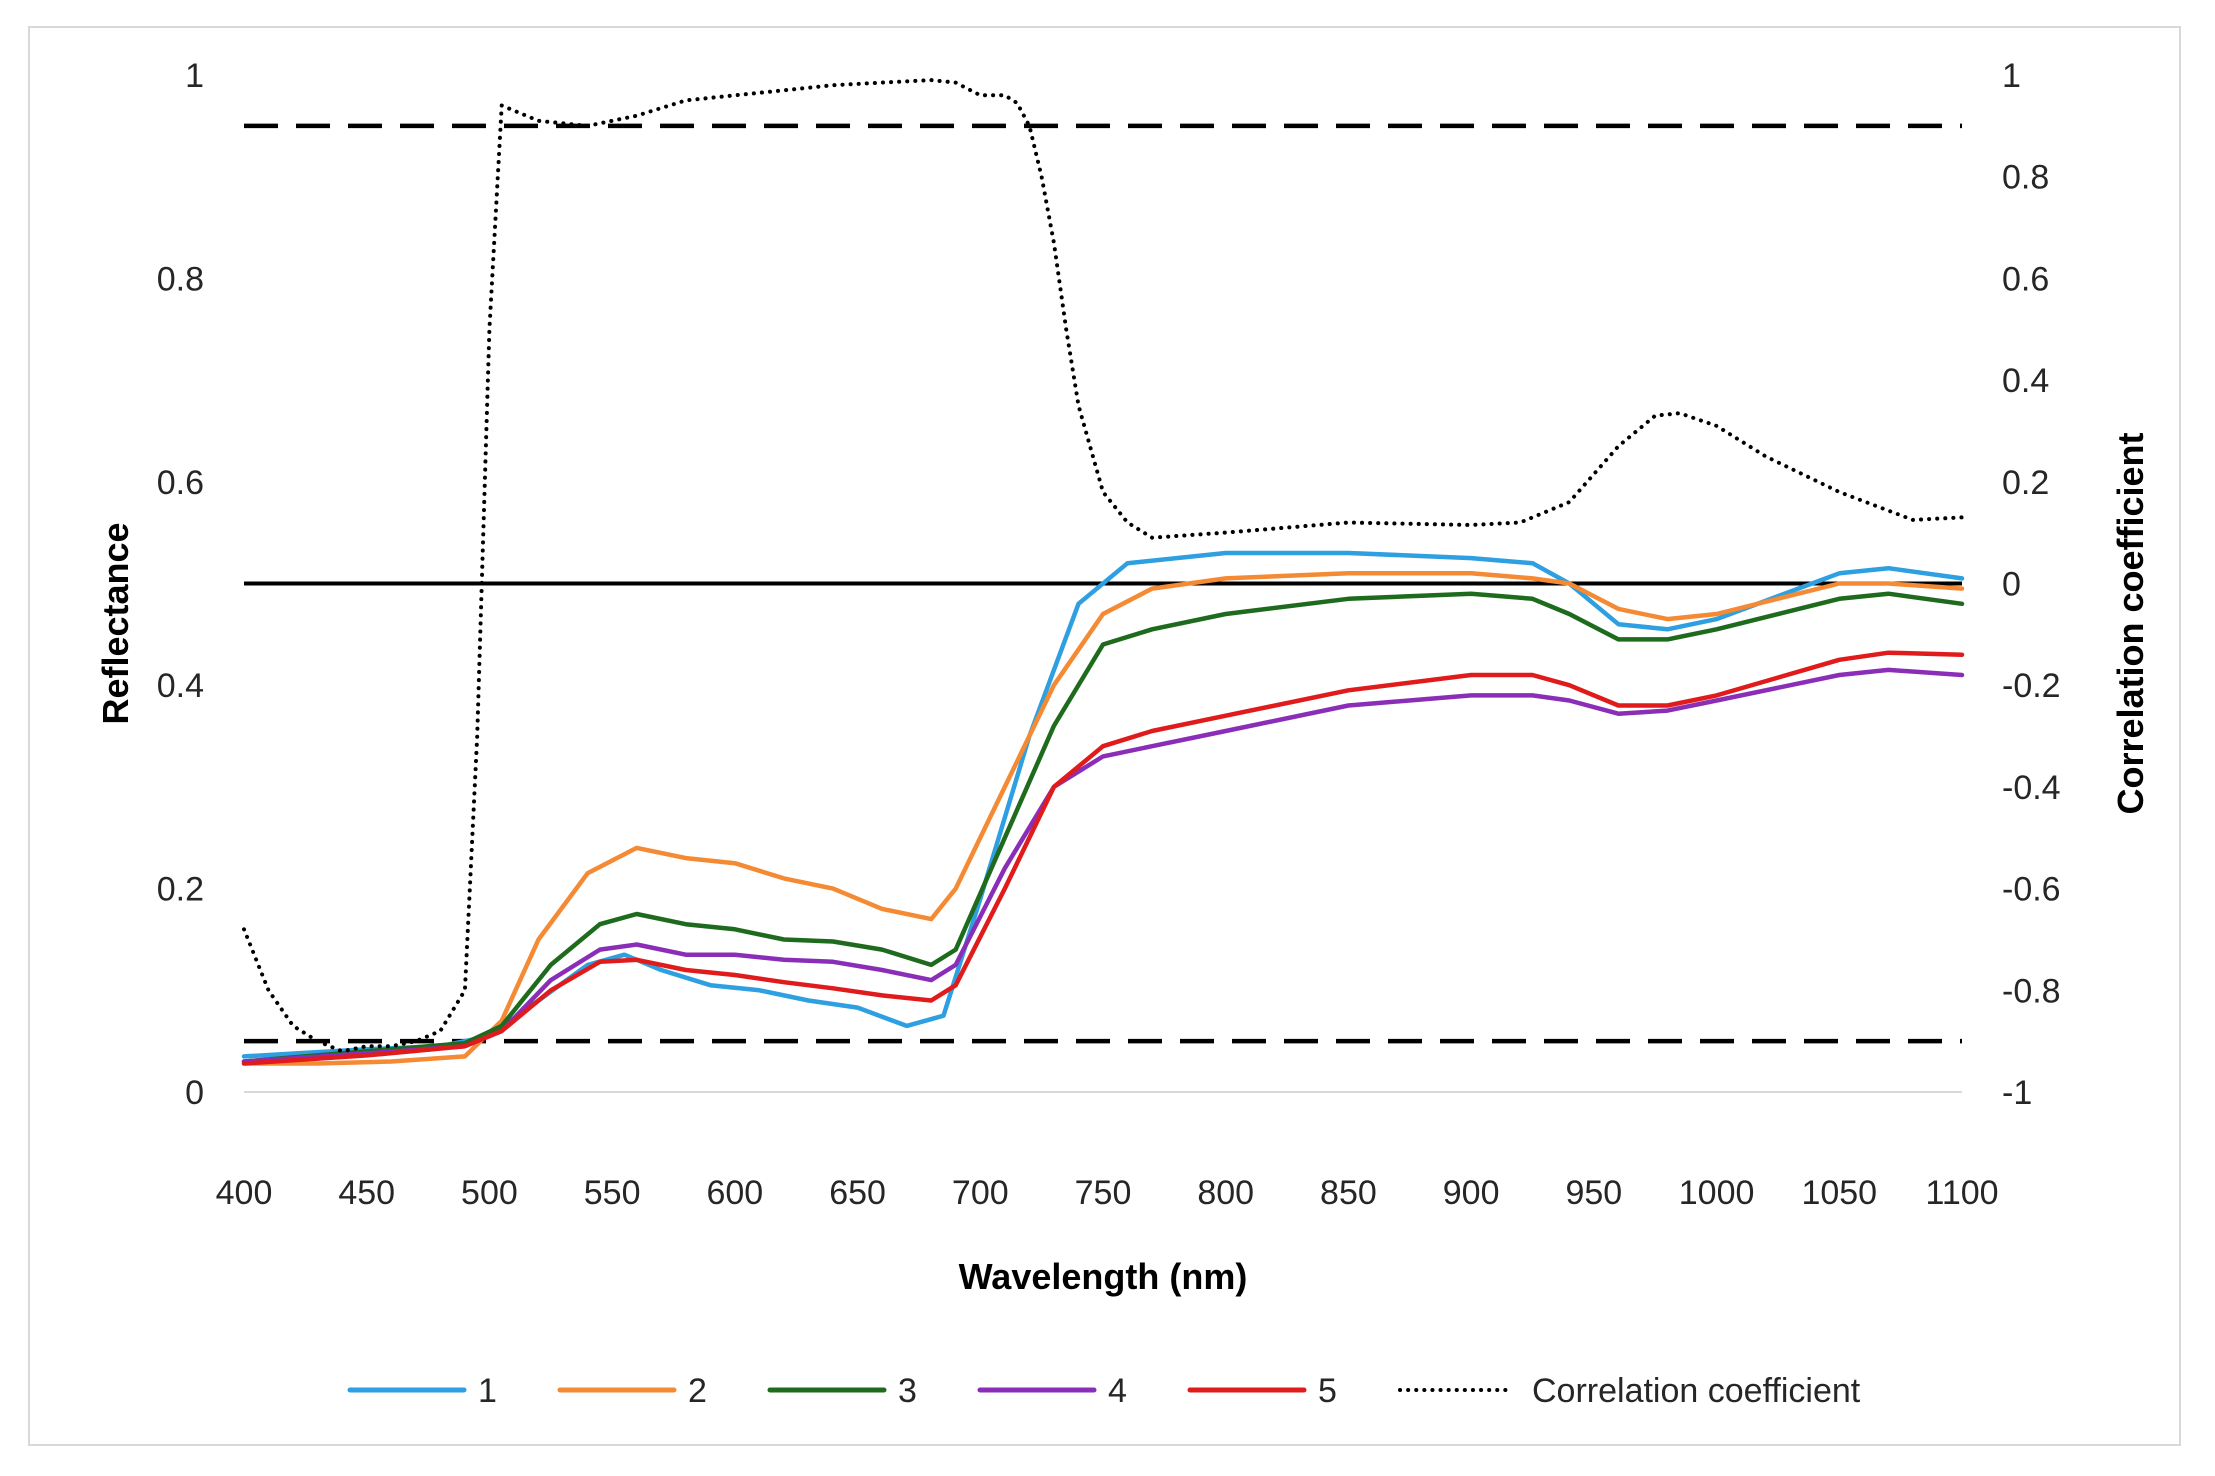 Image resolution: width=2215 pixels, height=1476 pixels. What do you see at coordinates (1961, 1193) in the screenshot?
I see `x-tick-label: 1100` at bounding box center [1961, 1193].